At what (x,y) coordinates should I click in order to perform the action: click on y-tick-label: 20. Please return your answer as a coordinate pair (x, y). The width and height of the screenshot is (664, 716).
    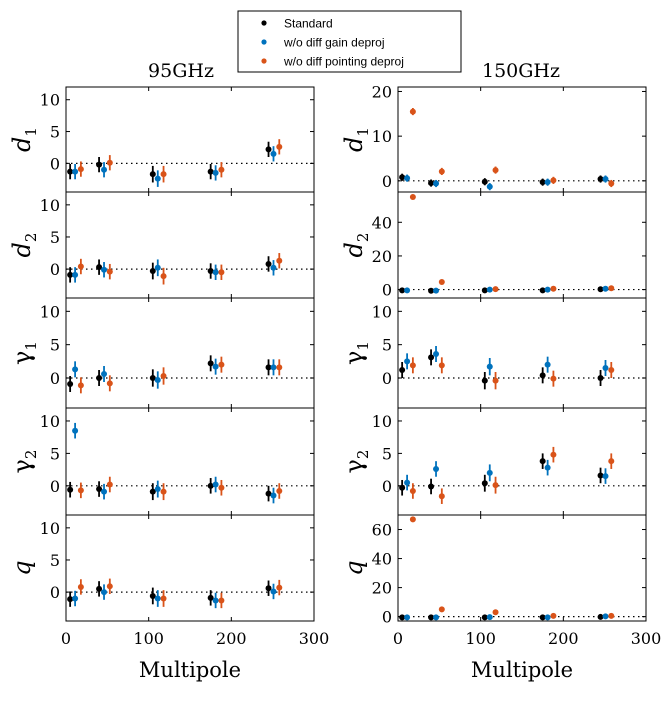
    Looking at the image, I should click on (382, 91).